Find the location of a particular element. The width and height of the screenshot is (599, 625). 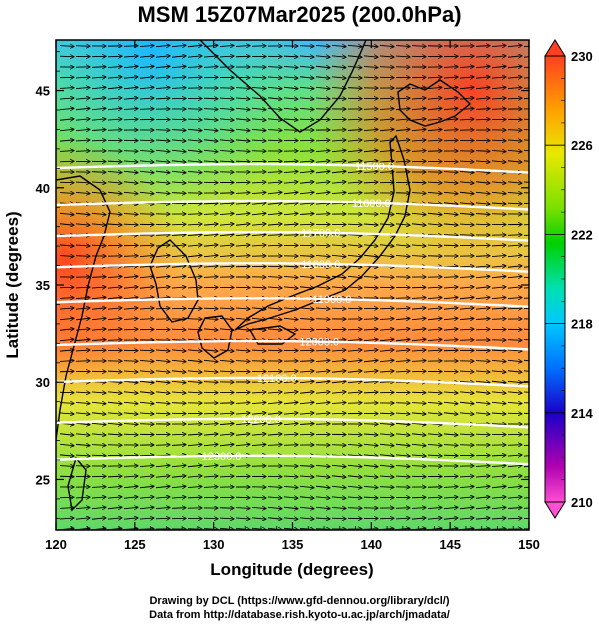

contour-label: 12100.0 is located at coordinates (277, 379).